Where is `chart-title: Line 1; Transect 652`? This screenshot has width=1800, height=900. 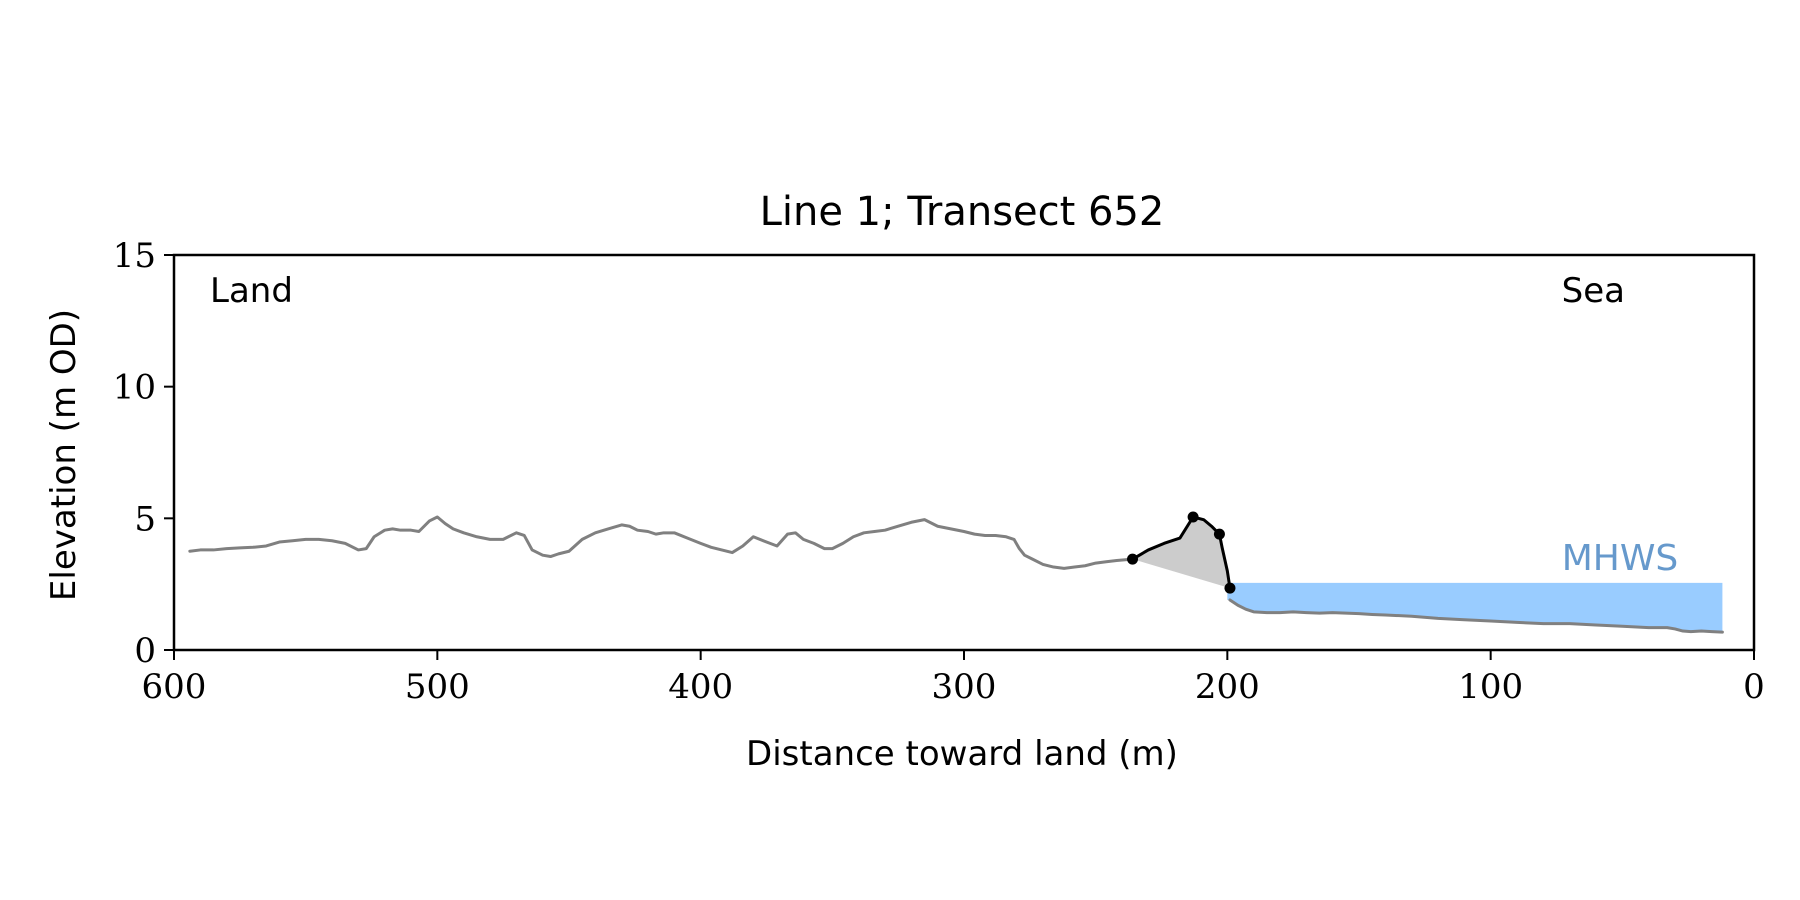 chart-title: Line 1; Transect 652 is located at coordinates (962, 212).